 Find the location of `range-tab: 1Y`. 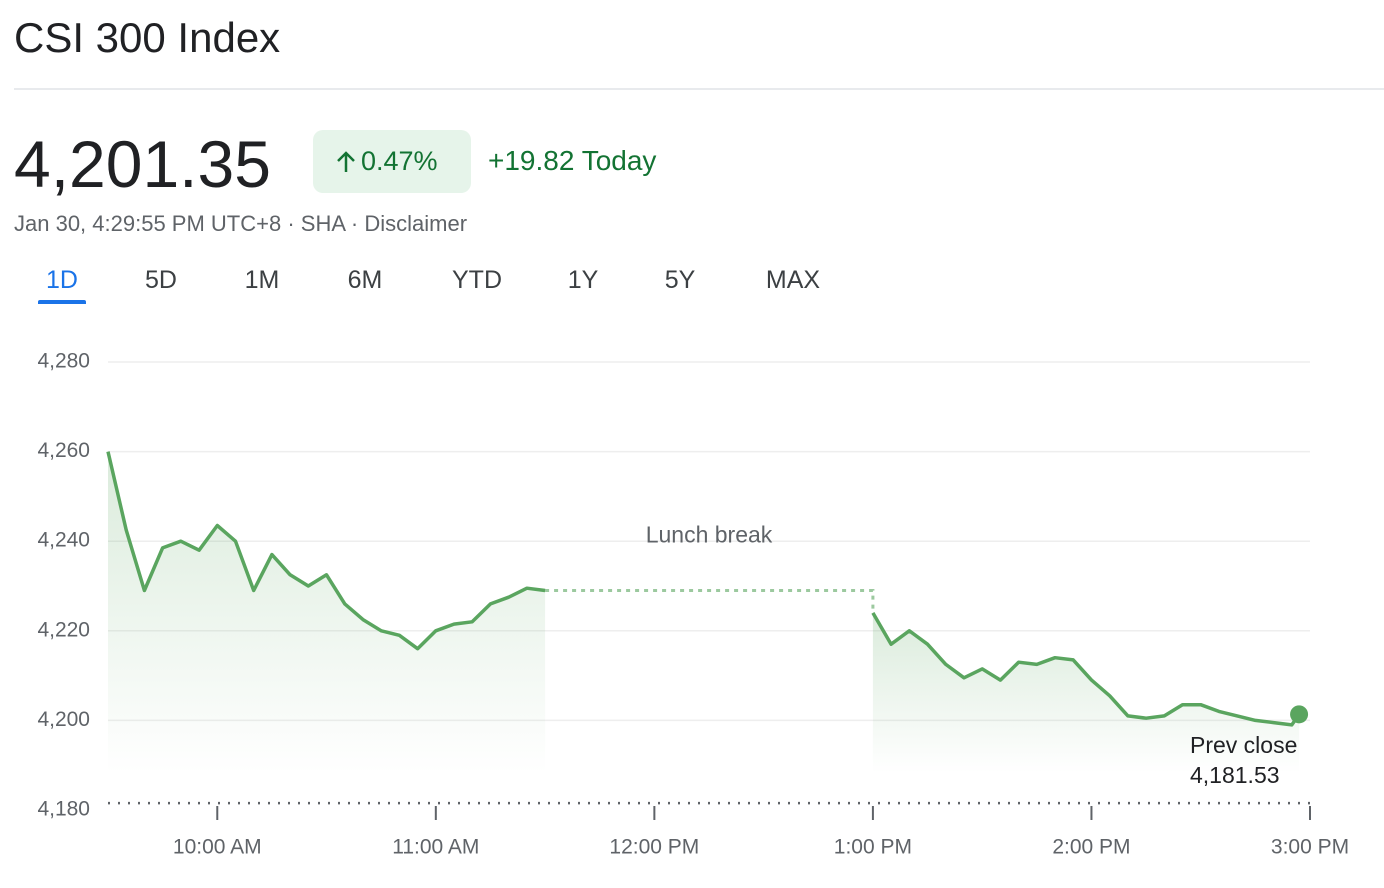

range-tab: 1Y is located at coordinates (583, 280).